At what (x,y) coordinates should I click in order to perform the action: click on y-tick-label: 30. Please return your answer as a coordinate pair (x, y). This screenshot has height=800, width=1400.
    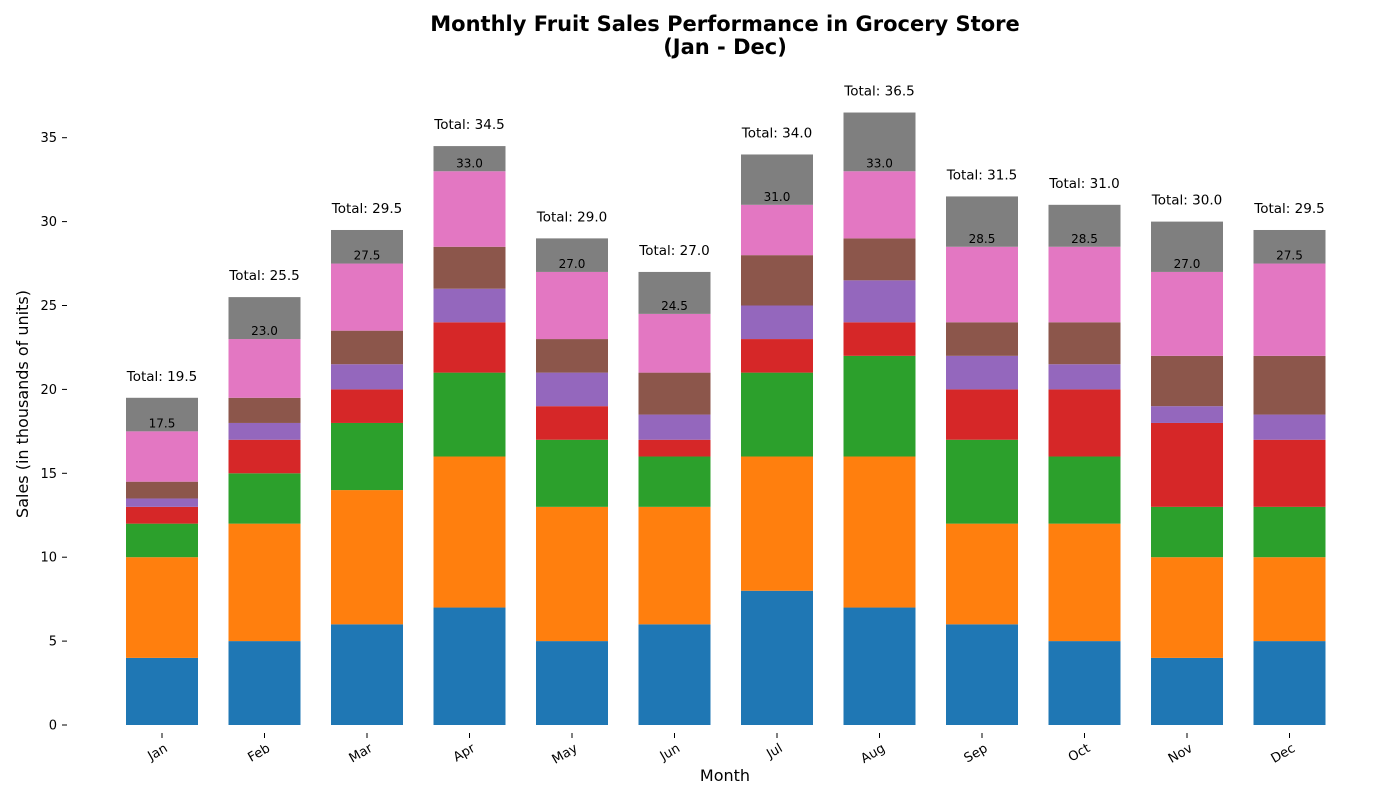
    Looking at the image, I should click on (48, 222).